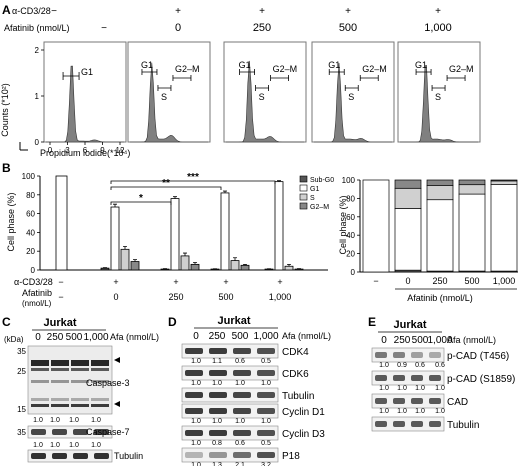 The height and width of the screenshot is (466, 520). Describe the element at coordinates (472, 189) in the screenshot. I see `stacked-seg-S` at that location.